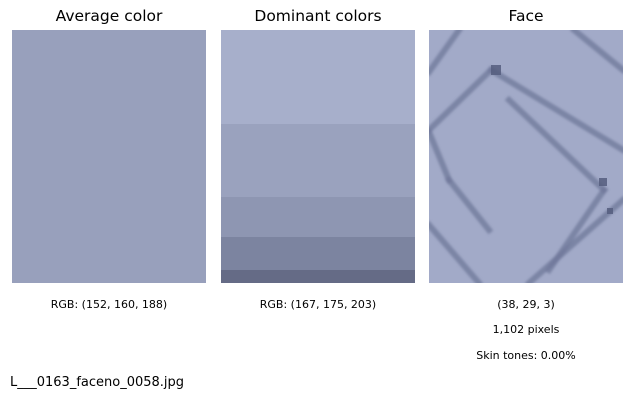 The width and height of the screenshot is (632, 400). Describe the element at coordinates (526, 16) in the screenshot. I see `face-title: Face` at that location.